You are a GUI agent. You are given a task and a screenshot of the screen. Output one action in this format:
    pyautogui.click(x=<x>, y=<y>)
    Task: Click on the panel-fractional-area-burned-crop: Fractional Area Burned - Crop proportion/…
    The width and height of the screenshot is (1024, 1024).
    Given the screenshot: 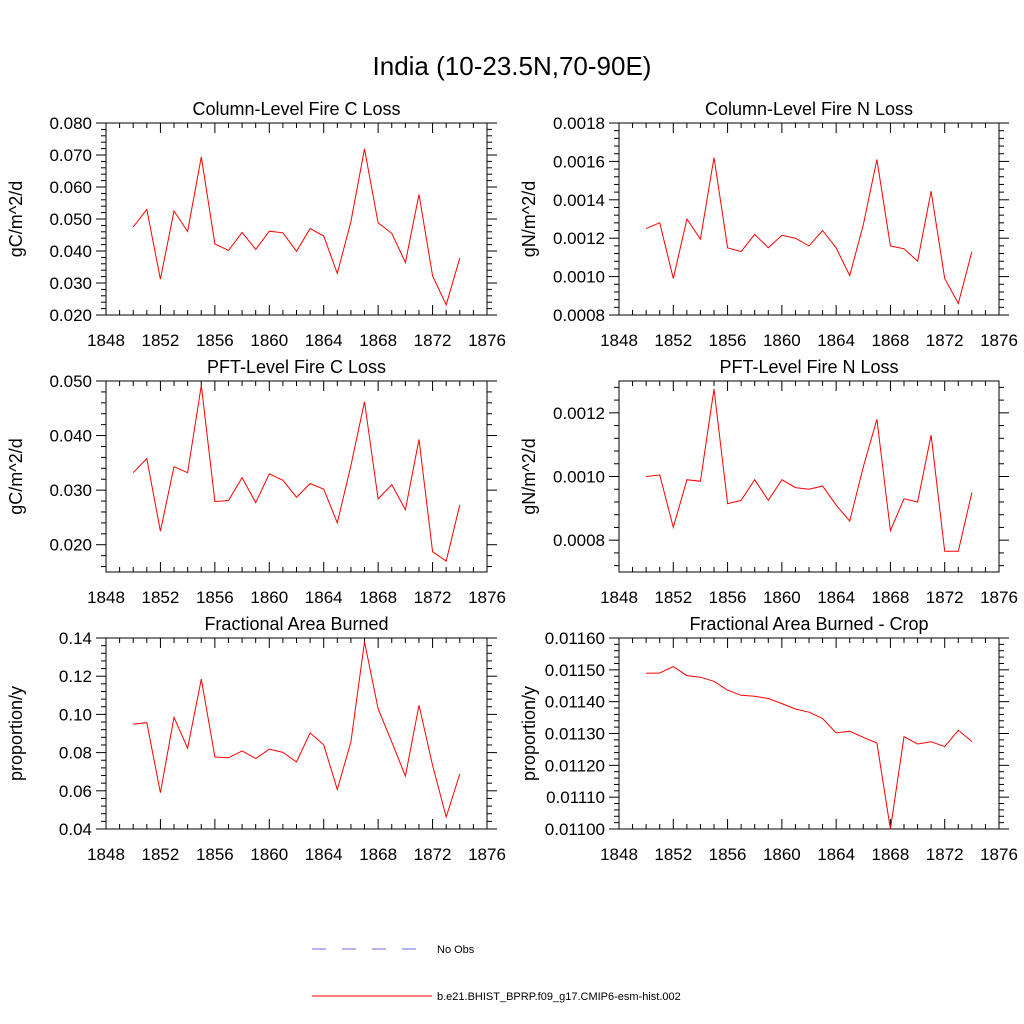 What is the action you would take?
    pyautogui.click(x=768, y=739)
    